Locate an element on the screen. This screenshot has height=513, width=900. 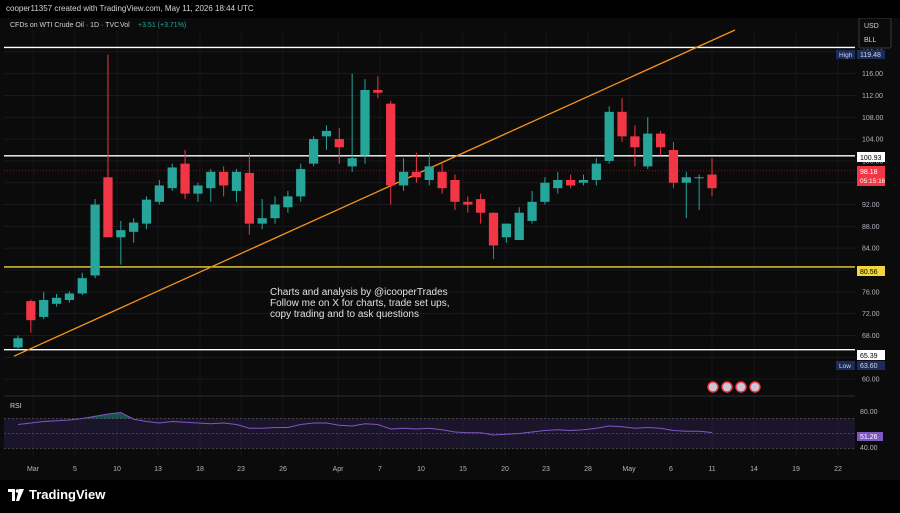
tradingview-logo: TradingView is located at coordinates (56, 494).